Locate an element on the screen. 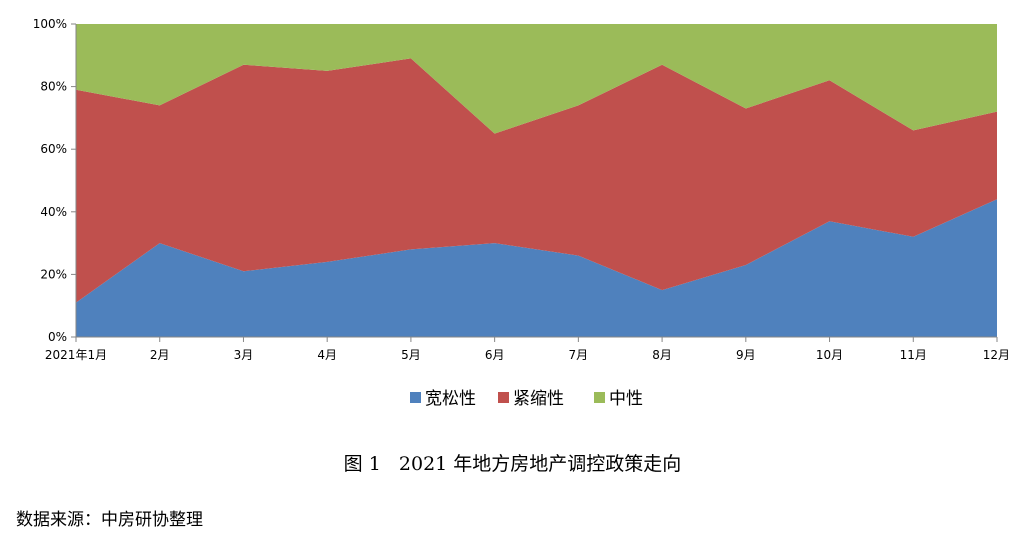 The height and width of the screenshot is (535, 1025). x-tick-label: 2021年1月 is located at coordinates (76, 355).